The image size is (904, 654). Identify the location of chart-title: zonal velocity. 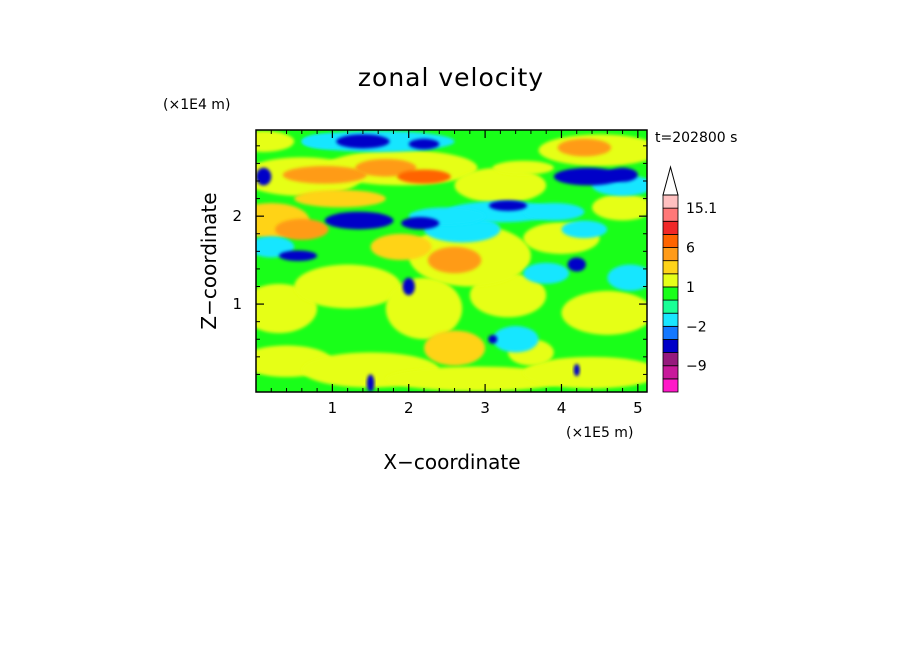
(451, 77).